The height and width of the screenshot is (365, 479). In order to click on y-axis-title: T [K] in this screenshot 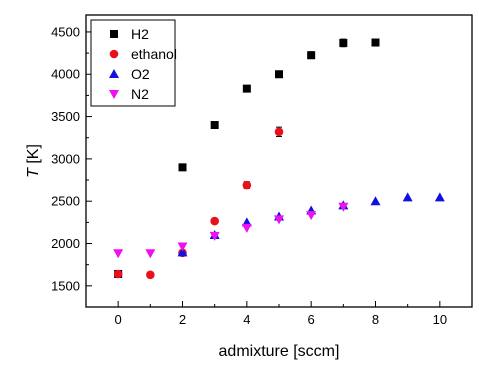, I will do `click(33, 161)`.